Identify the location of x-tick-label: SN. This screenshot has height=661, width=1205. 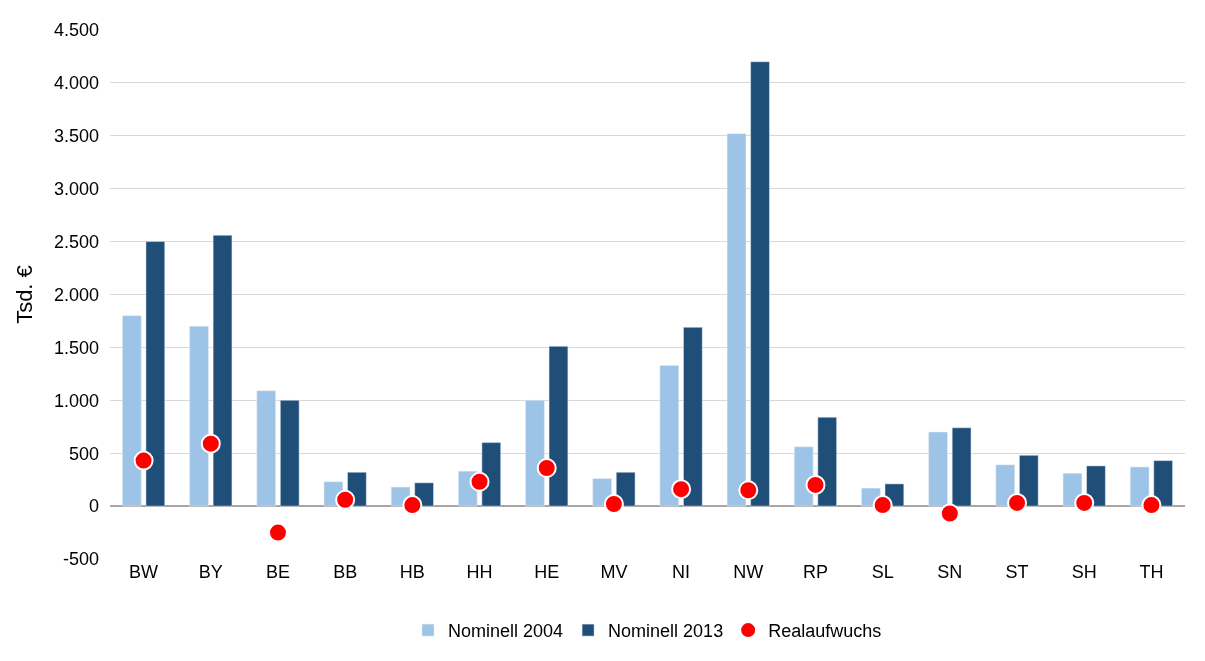
(950, 572).